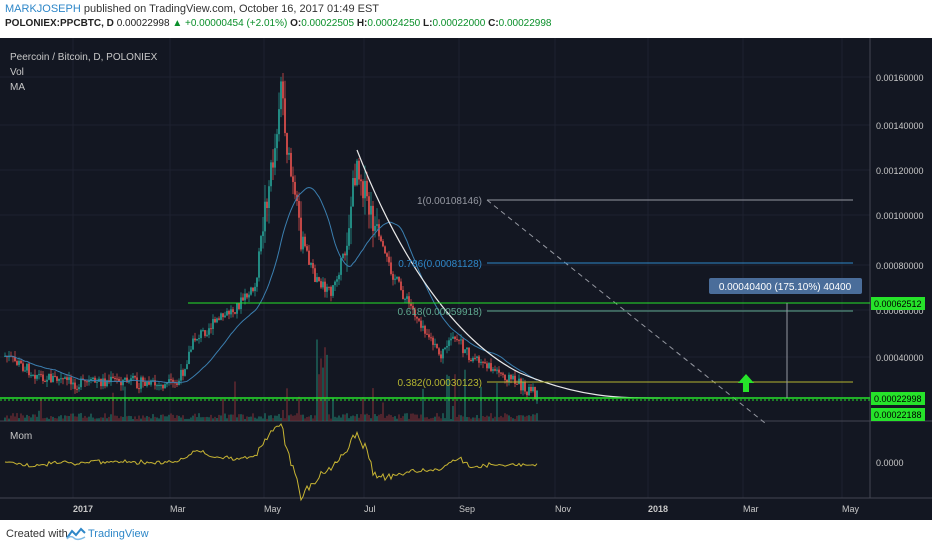 Image resolution: width=932 pixels, height=550 pixels. I want to click on price-tick: 0.00040000, so click(900, 358).